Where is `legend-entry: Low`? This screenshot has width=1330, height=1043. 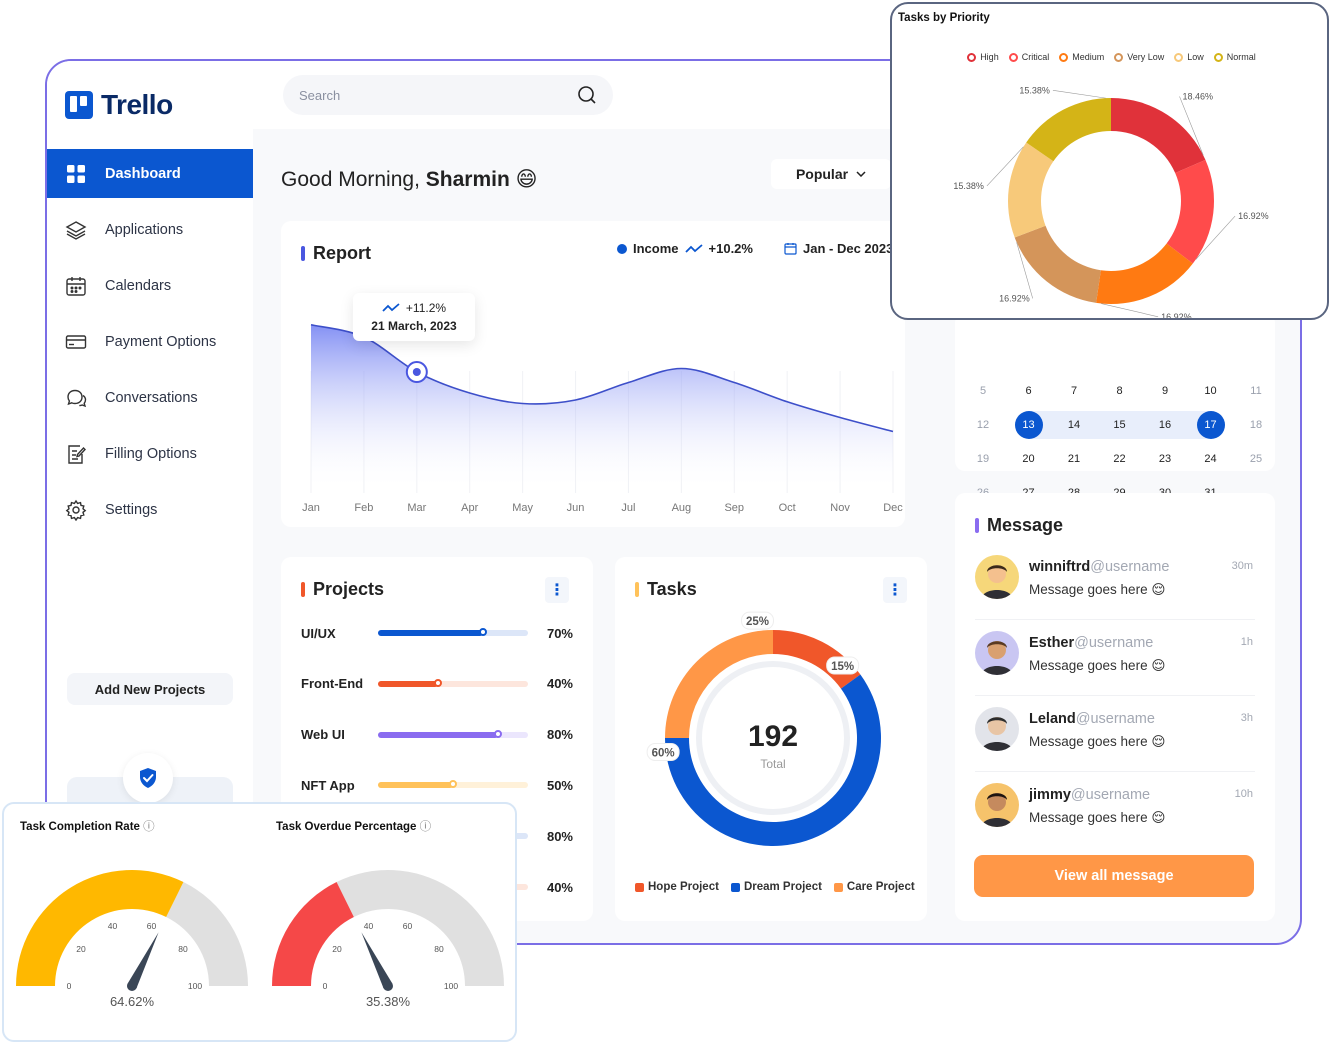 legend-entry: Low is located at coordinates (1189, 57).